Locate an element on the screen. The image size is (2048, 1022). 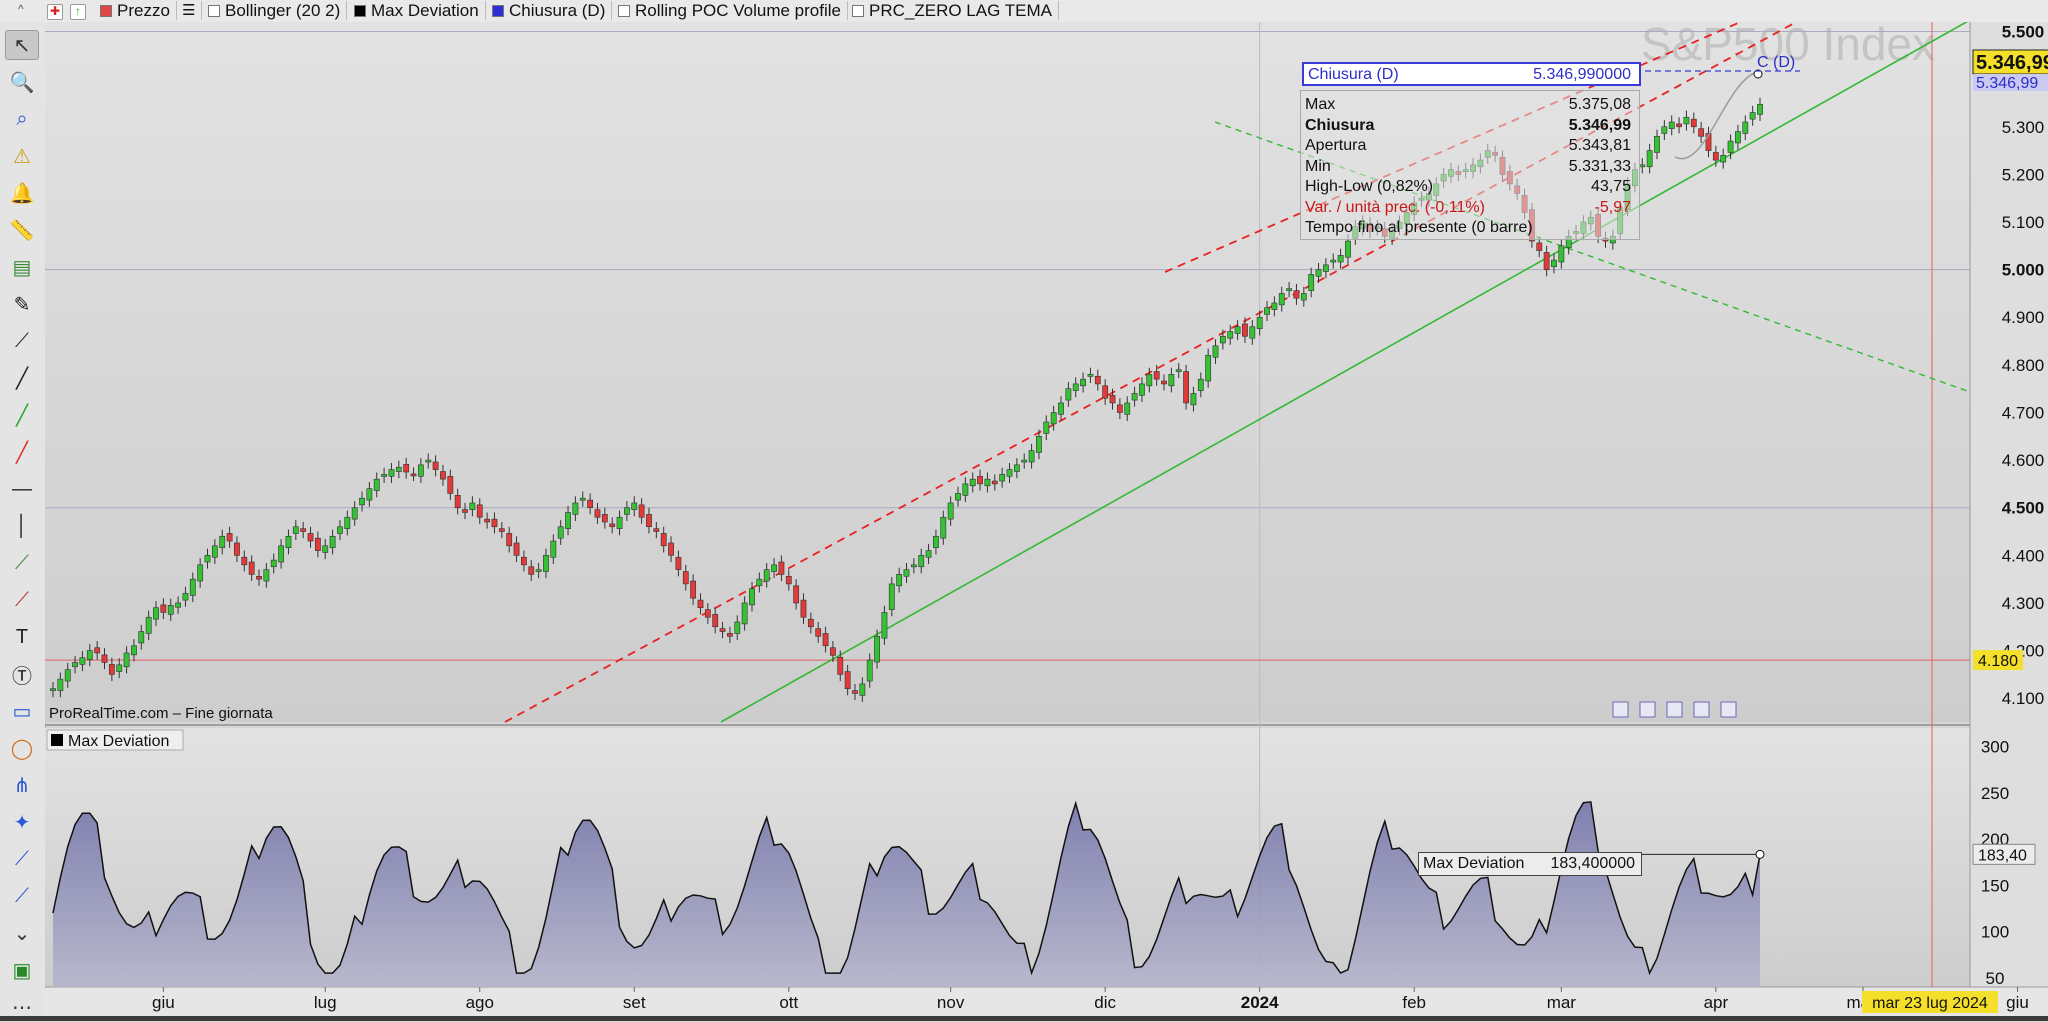
chiusura-curve is located at coordinates (1716, 115).